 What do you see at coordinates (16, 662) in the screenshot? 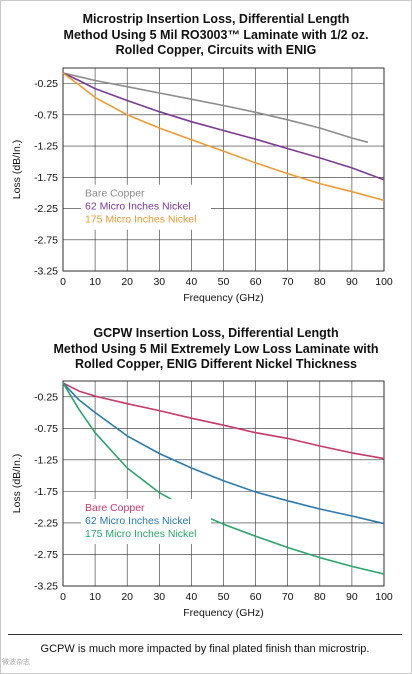
I see `watermark-text: 微波杂志` at bounding box center [16, 662].